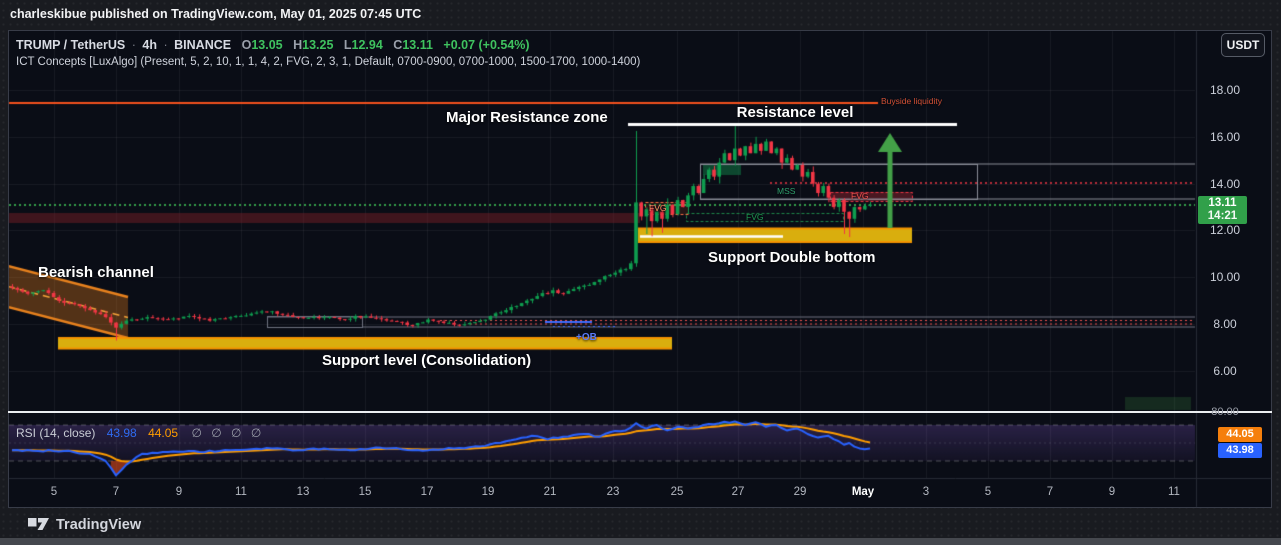 The image size is (1281, 545). Describe the element at coordinates (226, 433) in the screenshot. I see `rsi-empty-params: ∅ ∅ ∅ ∅` at that location.